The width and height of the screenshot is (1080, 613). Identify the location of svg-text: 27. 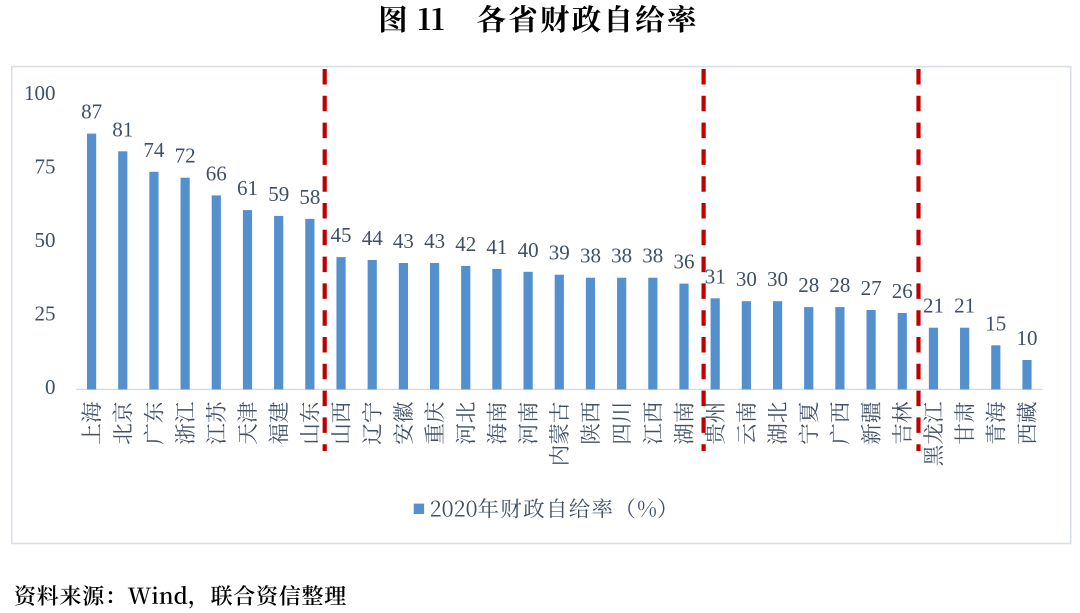
(871, 288).